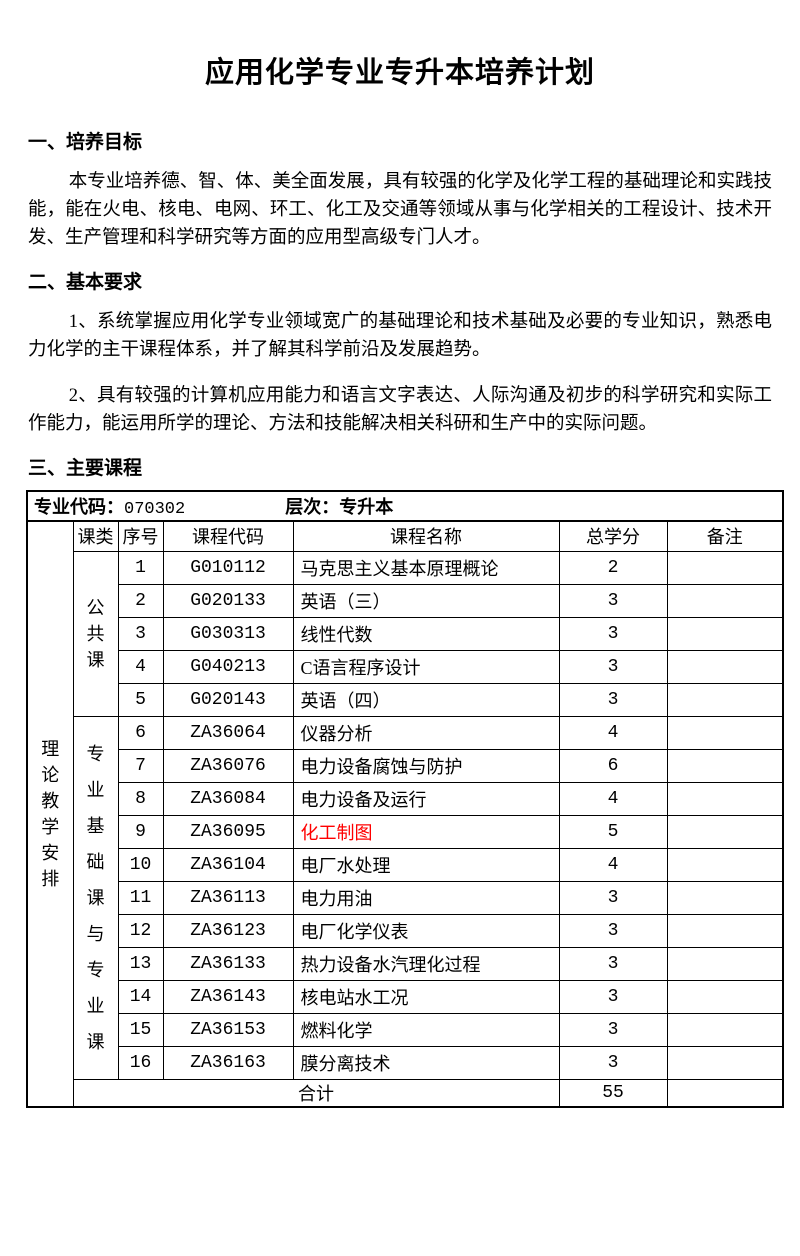  I want to click on course-name: 热力设备水汽理化过程, so click(426, 963).